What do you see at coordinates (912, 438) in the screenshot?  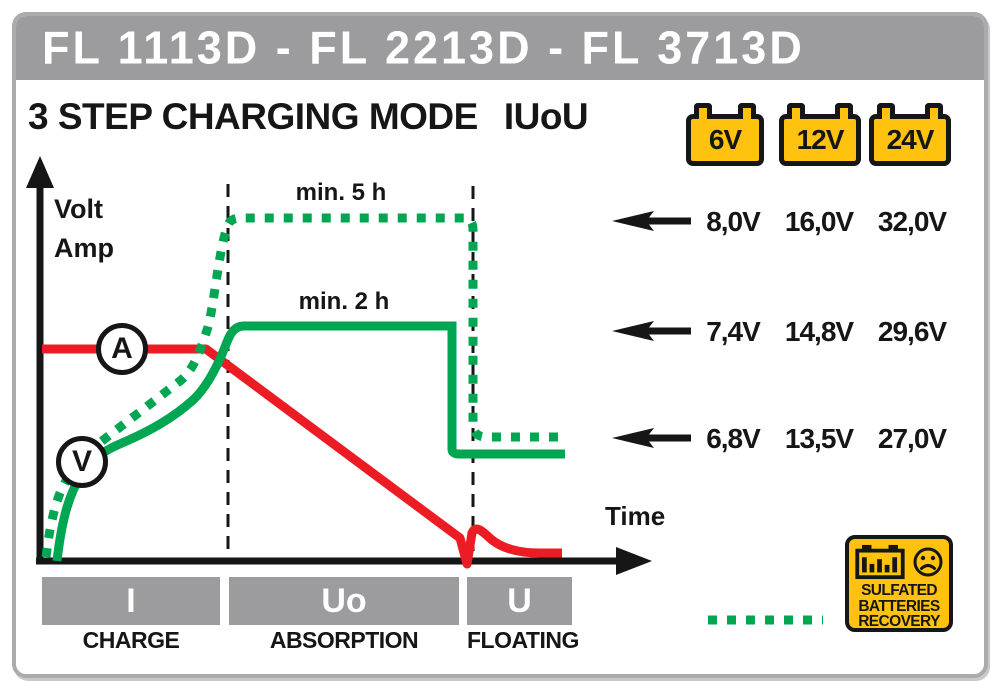 I see `voltage-value: 27,0V` at bounding box center [912, 438].